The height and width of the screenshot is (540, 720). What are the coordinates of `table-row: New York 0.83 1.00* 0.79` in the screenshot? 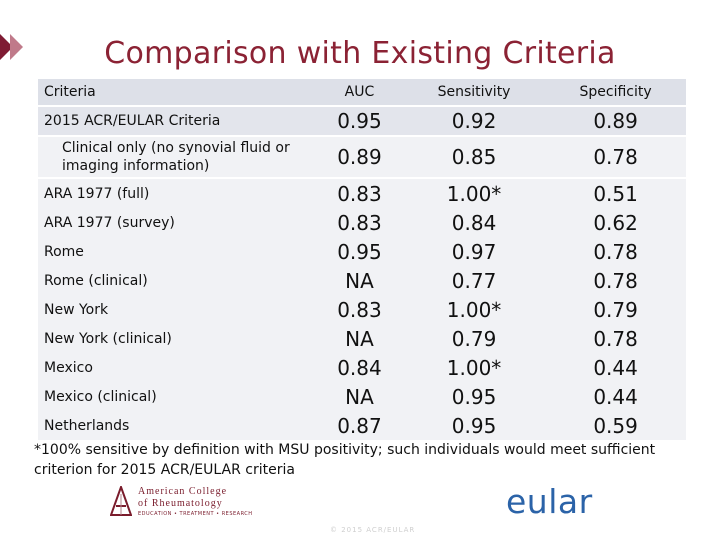 It's located at (362, 309).